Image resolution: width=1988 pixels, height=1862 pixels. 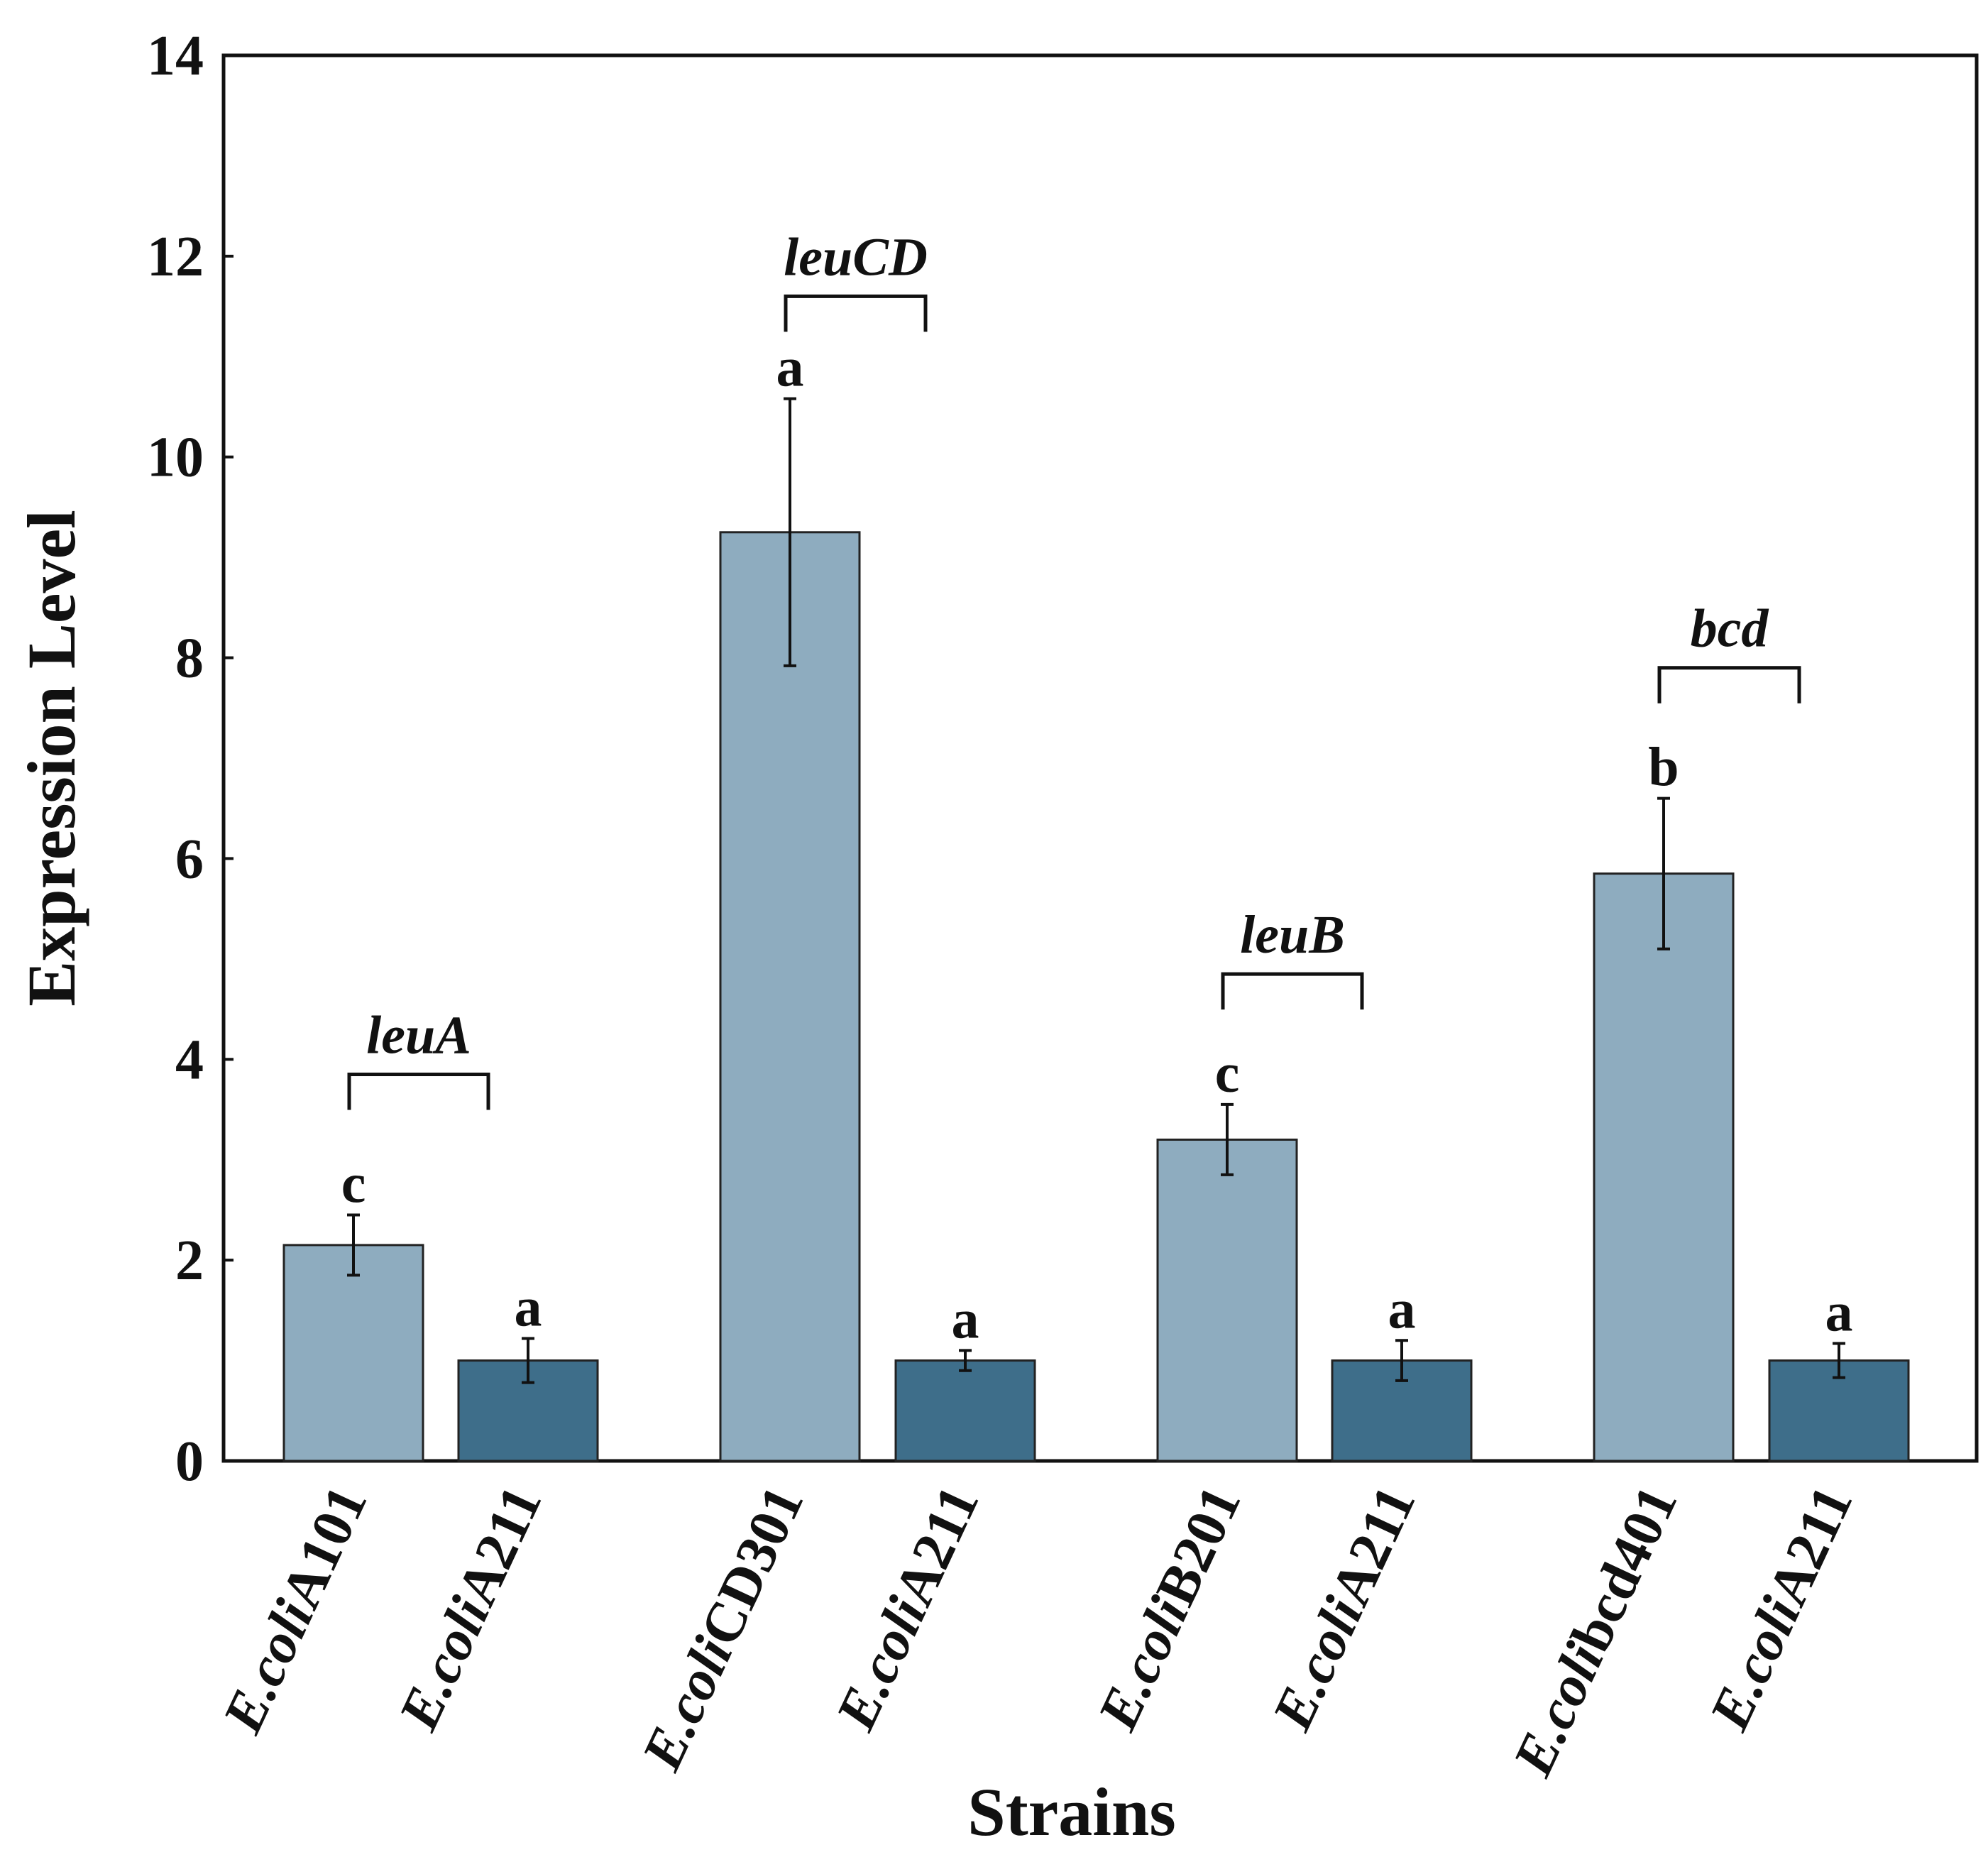 What do you see at coordinates (189, 1261) in the screenshot?
I see `y-tick-label: 2` at bounding box center [189, 1261].